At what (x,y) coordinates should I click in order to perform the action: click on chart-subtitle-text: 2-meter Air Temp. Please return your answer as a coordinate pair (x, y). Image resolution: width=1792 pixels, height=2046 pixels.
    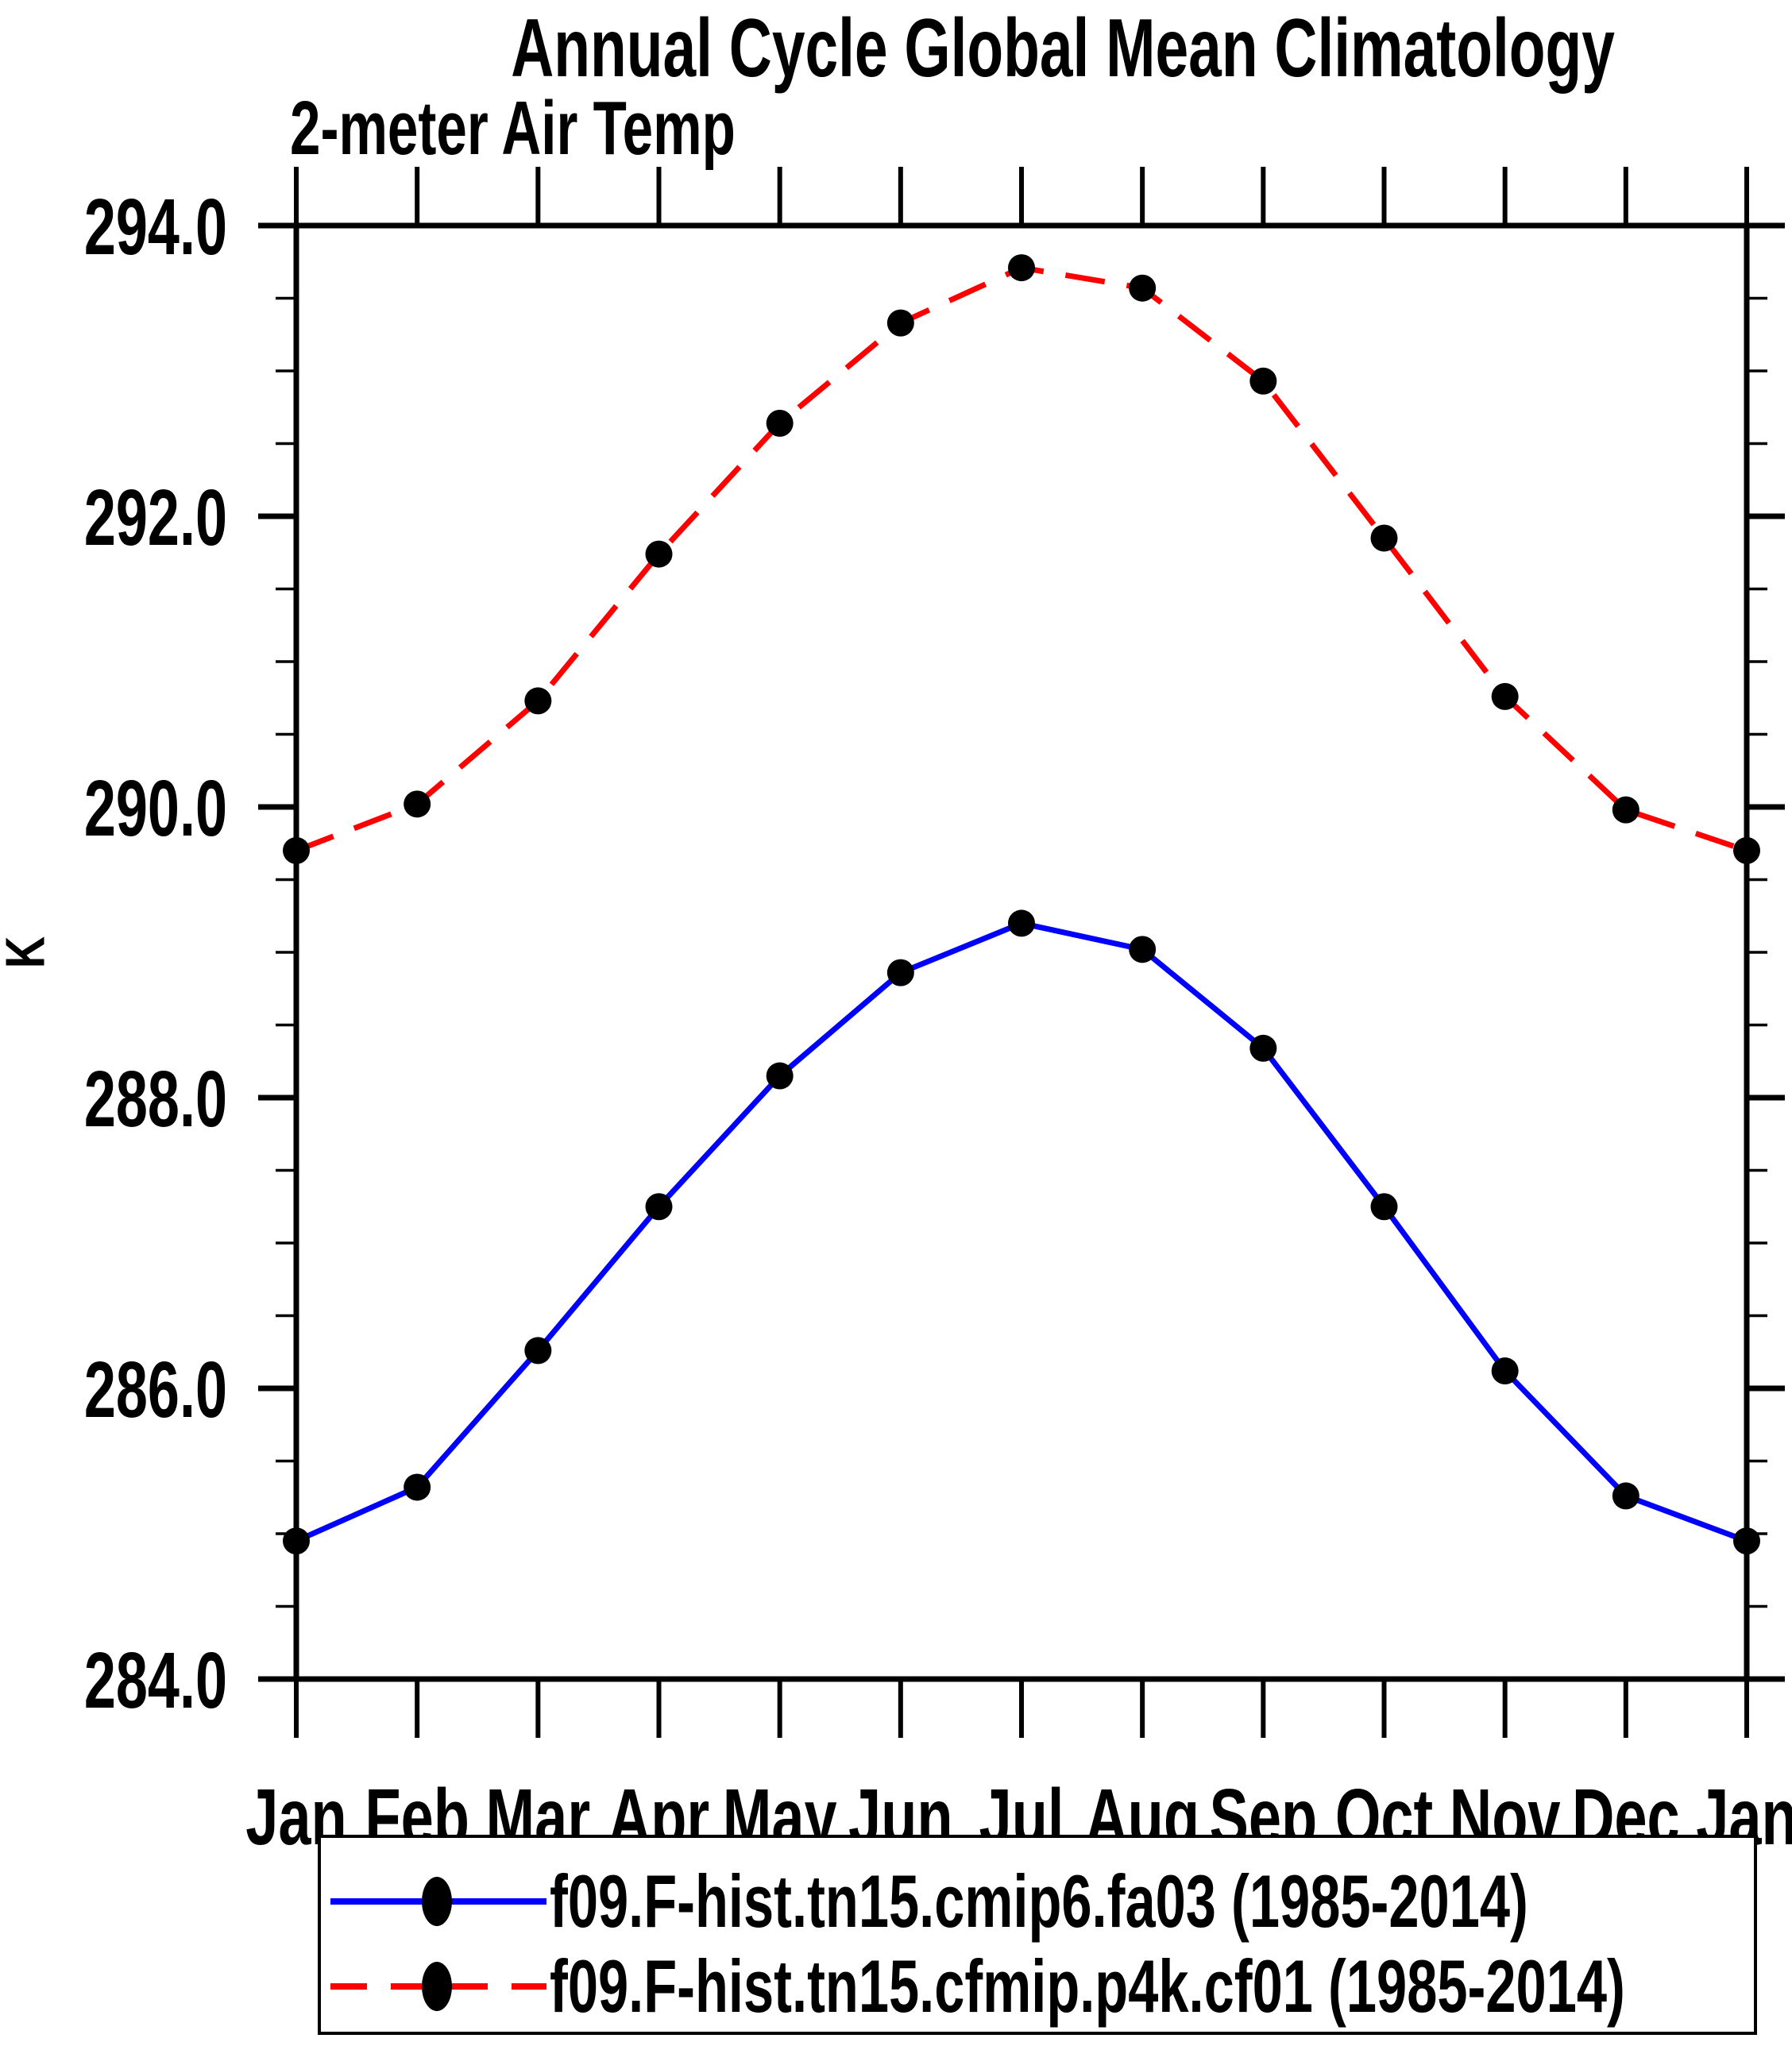
    Looking at the image, I should click on (513, 128).